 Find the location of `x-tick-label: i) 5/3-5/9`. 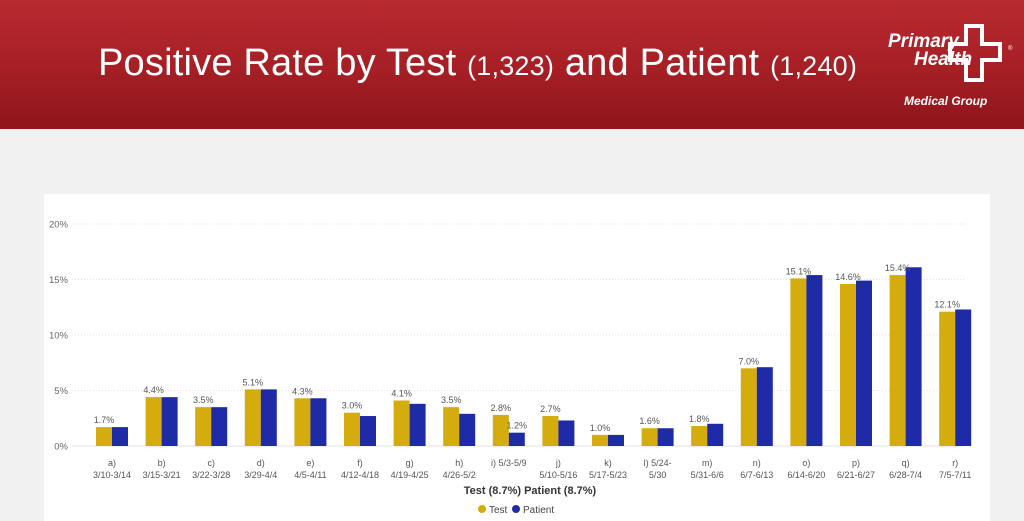

x-tick-label: i) 5/3-5/9 is located at coordinates (509, 463).